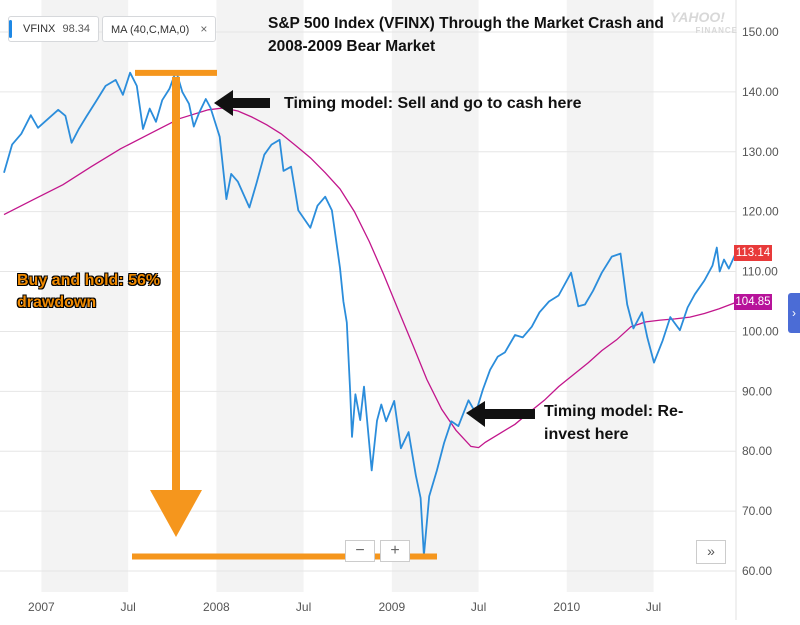  What do you see at coordinates (760, 212) in the screenshot?
I see `y-tick-label: 120.00` at bounding box center [760, 212].